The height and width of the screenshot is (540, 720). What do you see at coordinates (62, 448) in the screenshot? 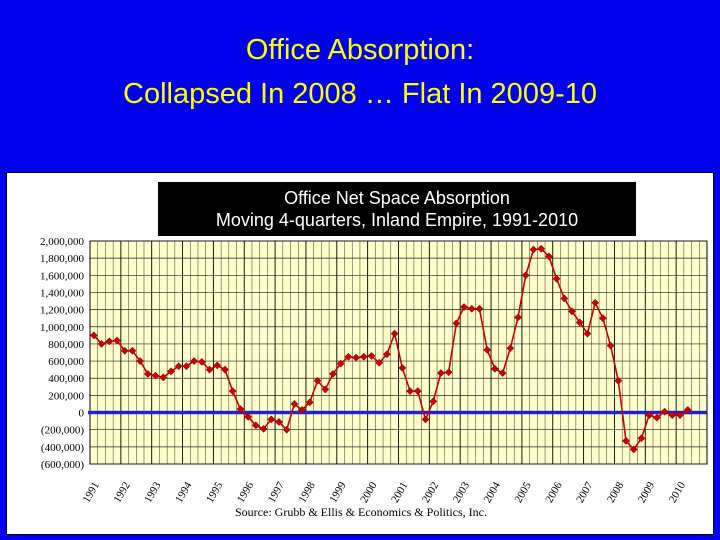
I see `y-tick-label: (400,000)` at bounding box center [62, 448].